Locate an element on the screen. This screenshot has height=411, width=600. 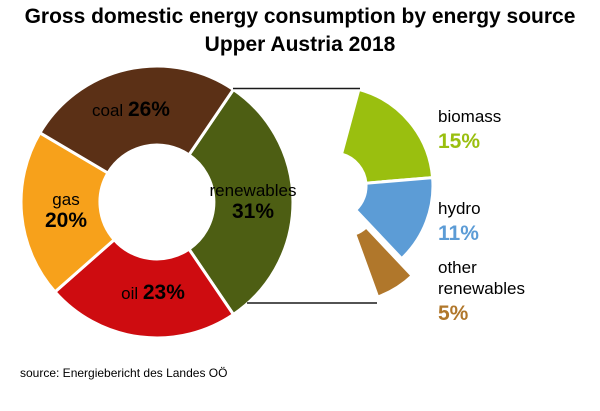
label-other-renewables: other renewables 5% is located at coordinates (490, 291).